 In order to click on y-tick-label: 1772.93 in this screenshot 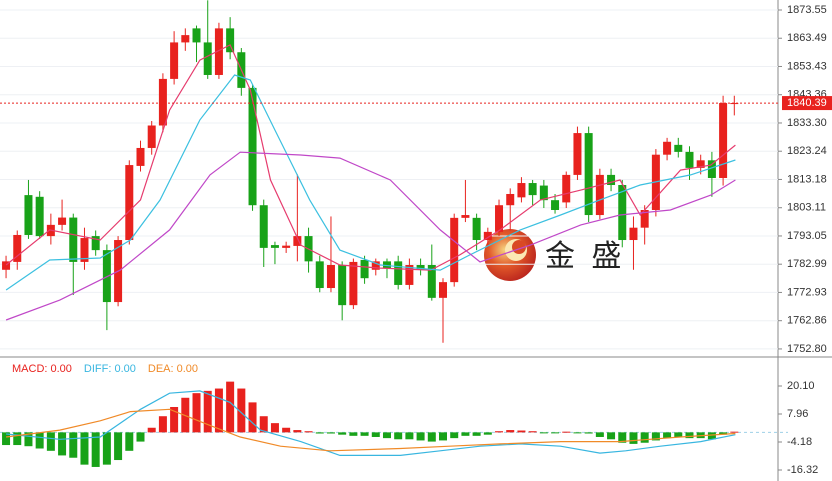, I will do `click(807, 292)`.